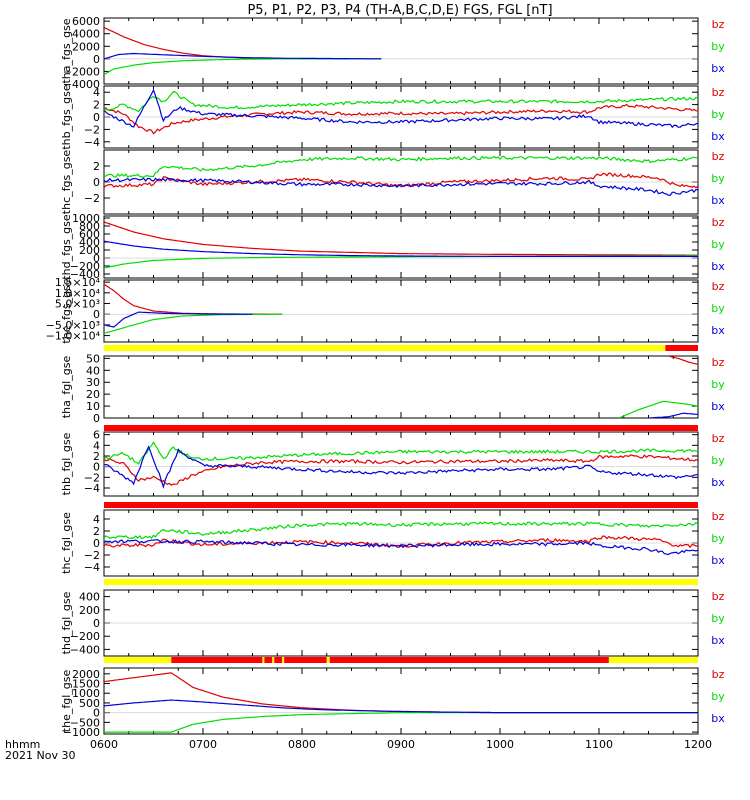 Image resolution: width=750 pixels, height=800 pixels. I want to click on x-axis: 0600 0700 0800 0900 1000 1100 1200, so click(401, 744).